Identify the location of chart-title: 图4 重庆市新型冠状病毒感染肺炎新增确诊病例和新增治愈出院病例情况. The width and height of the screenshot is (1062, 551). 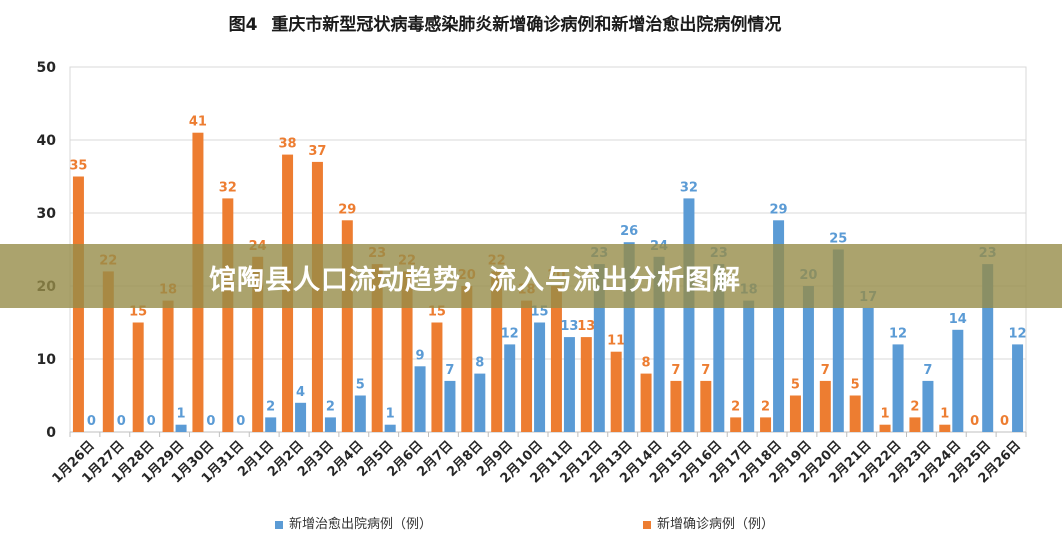
(505, 22).